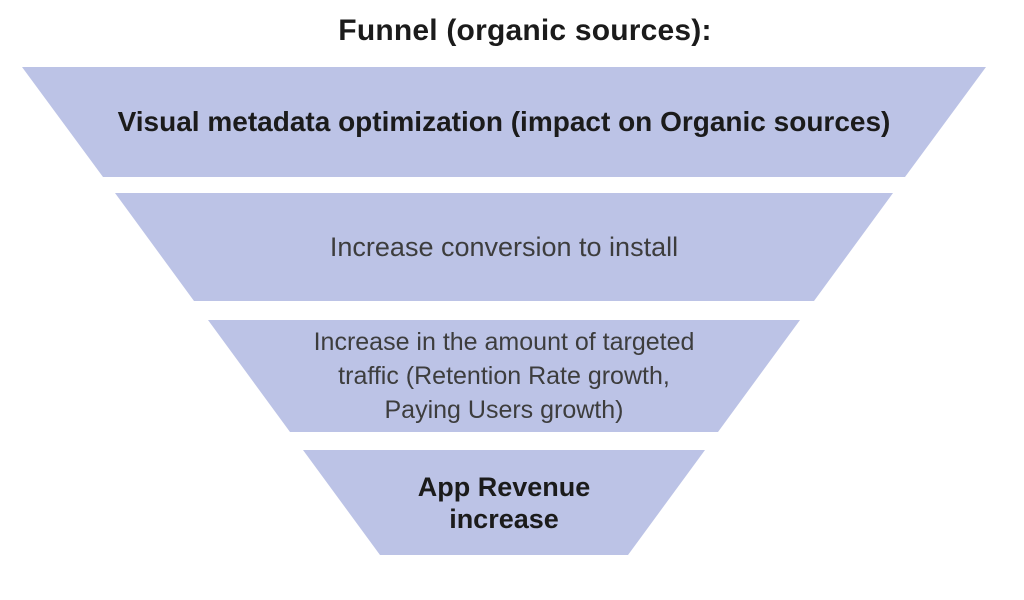 The width and height of the screenshot is (1024, 600). What do you see at coordinates (525, 30) in the screenshot?
I see `diagram-title: Funnel (organic sources):` at bounding box center [525, 30].